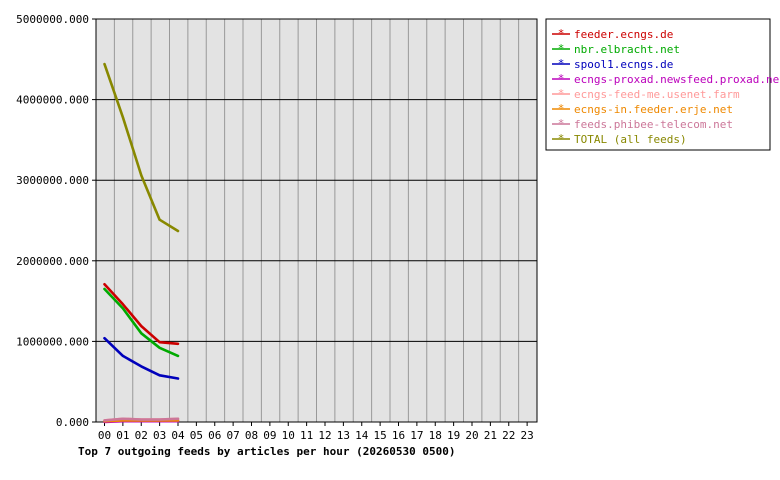  What do you see at coordinates (324, 435) in the screenshot?
I see `x-tick-label: 12` at bounding box center [324, 435].